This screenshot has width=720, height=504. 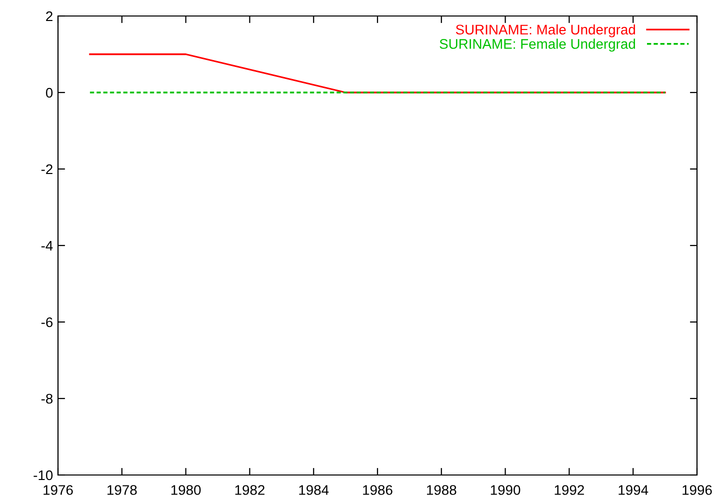 I want to click on y-tick-label: -8, so click(x=47, y=399).